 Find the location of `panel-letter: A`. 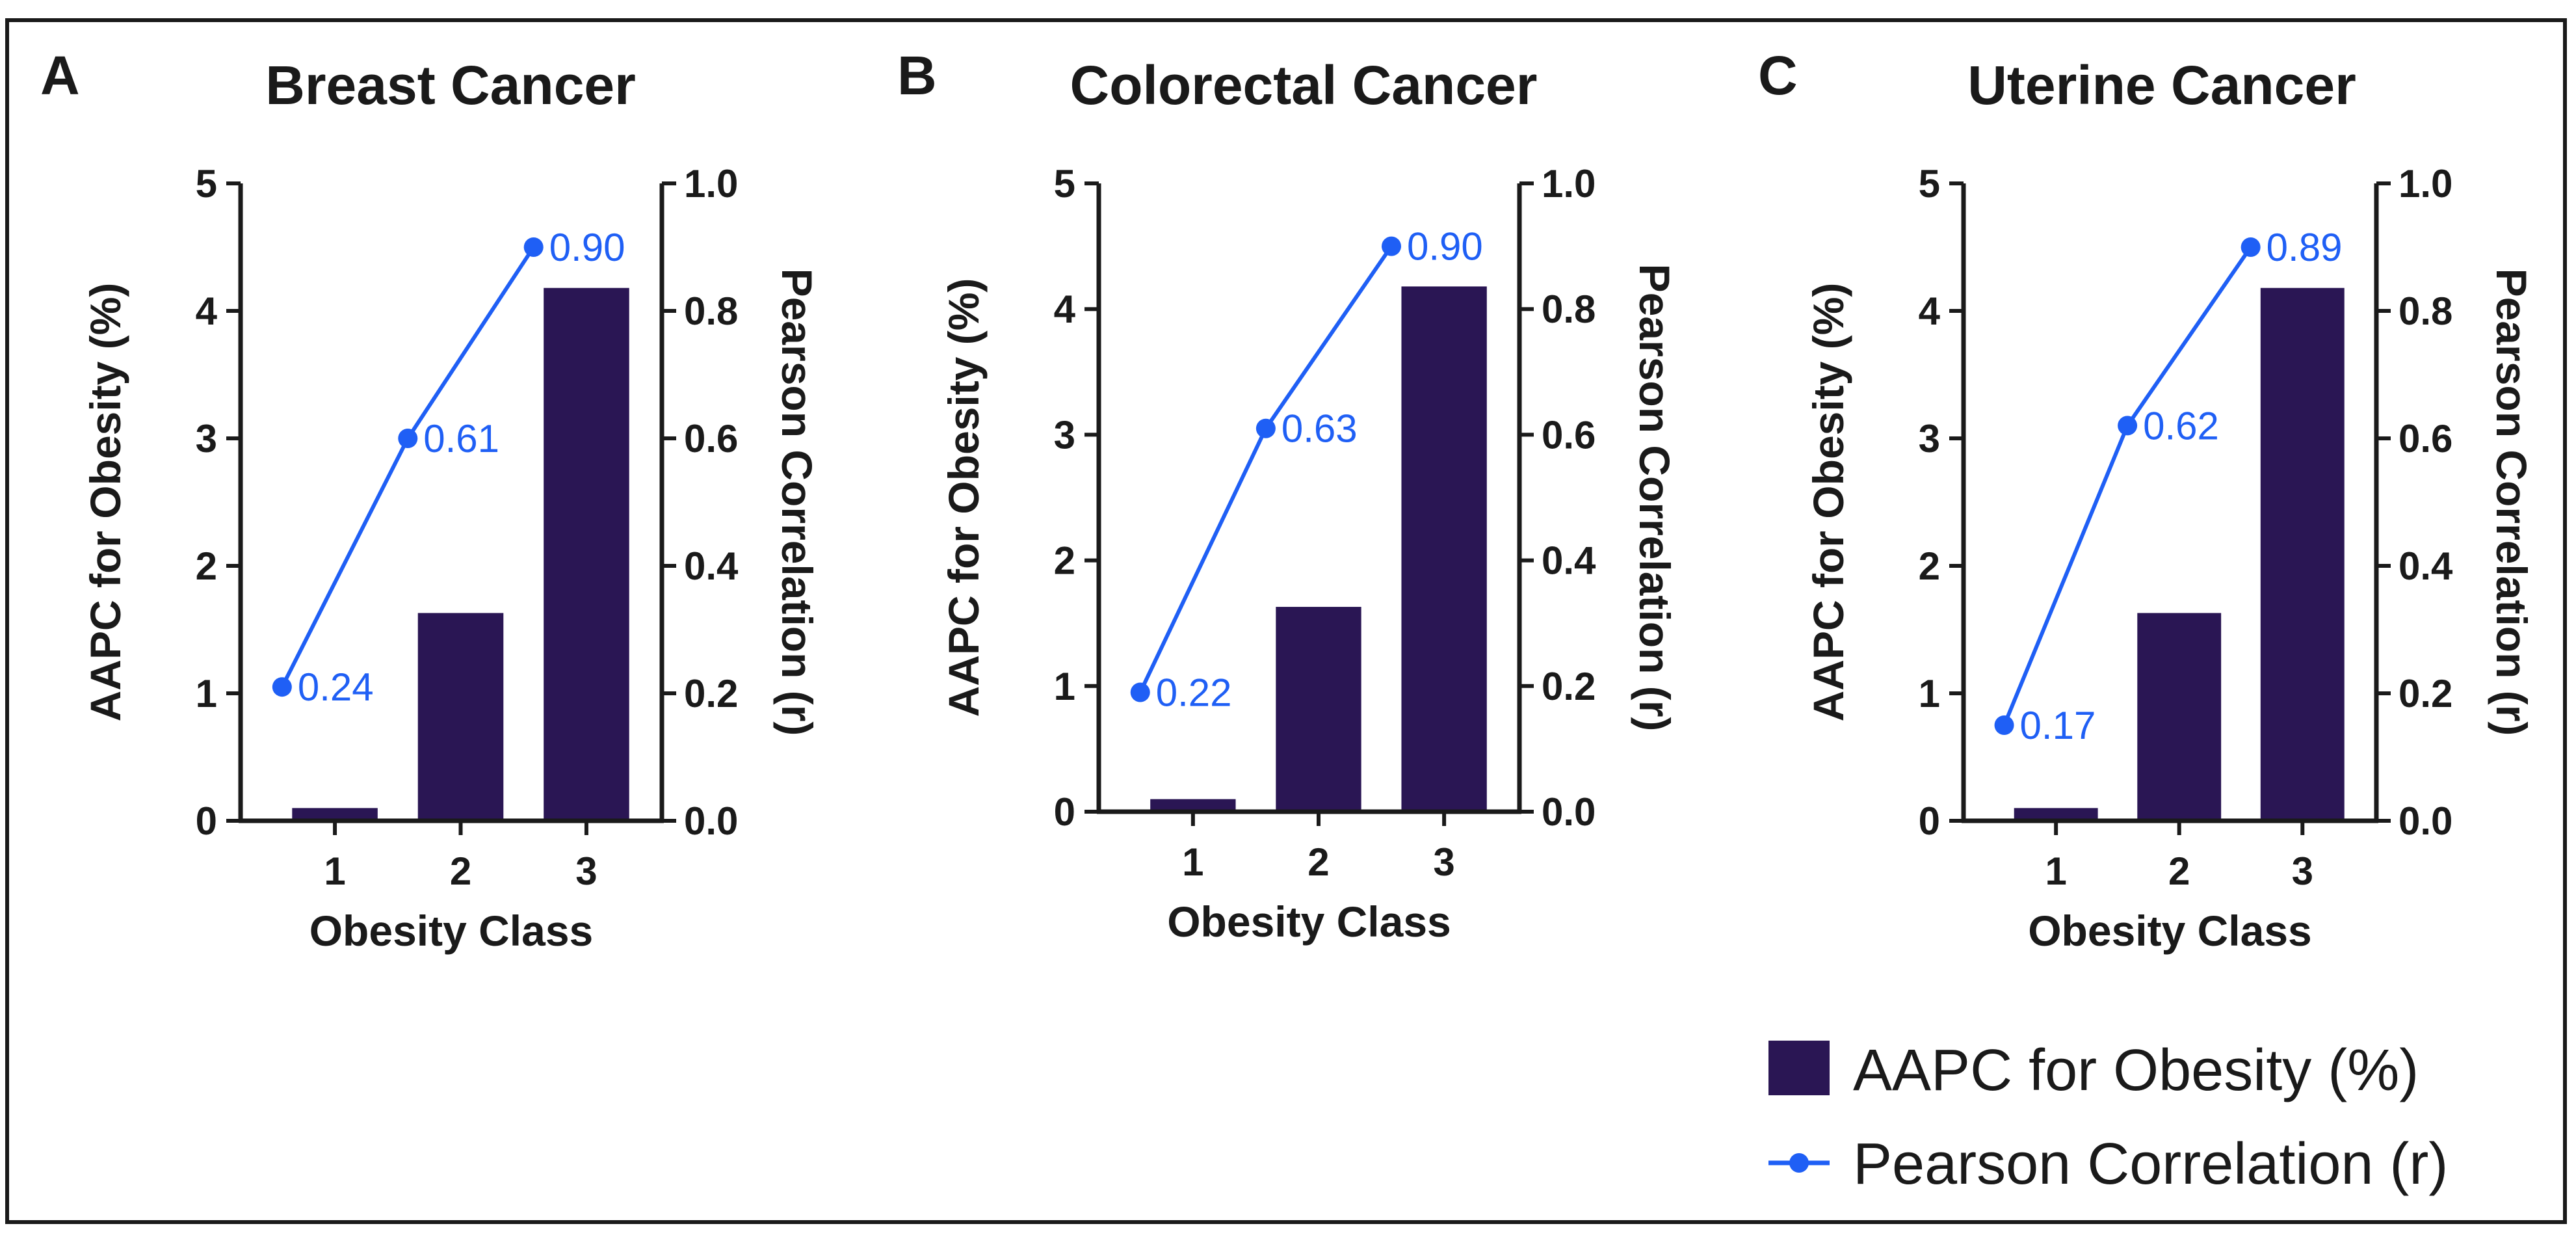

panel-letter: A is located at coordinates (60, 75).